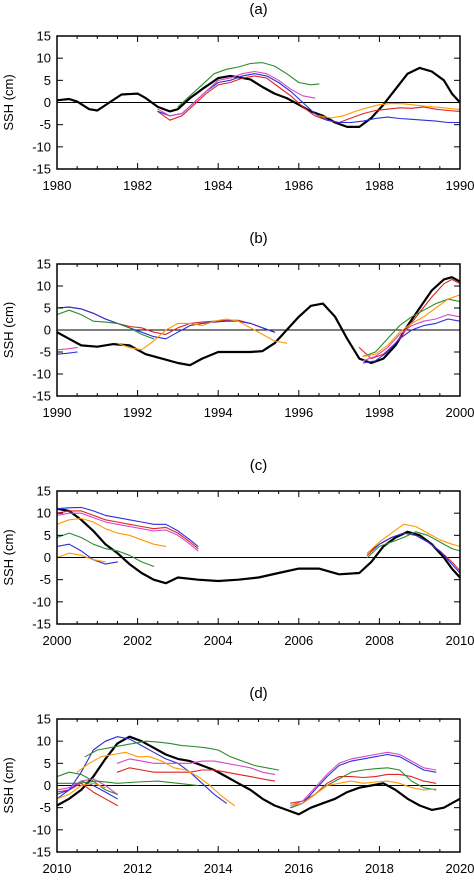  What do you see at coordinates (47, 80) in the screenshot?
I see `panel-a-y-tick-label: 5` at bounding box center [47, 80].